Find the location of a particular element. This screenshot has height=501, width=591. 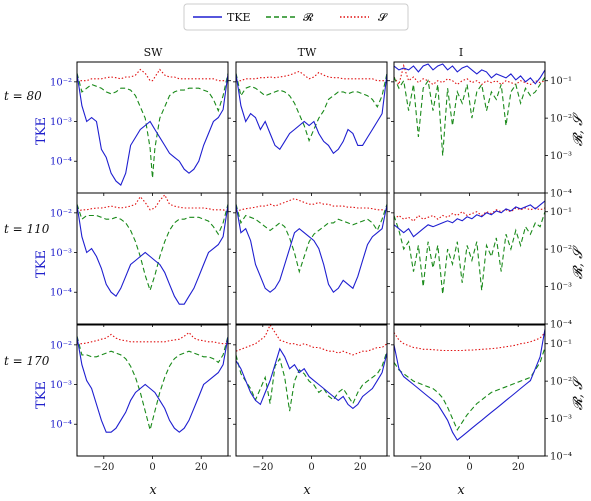

panel-frame-r1c2 is located at coordinates (469, 258).